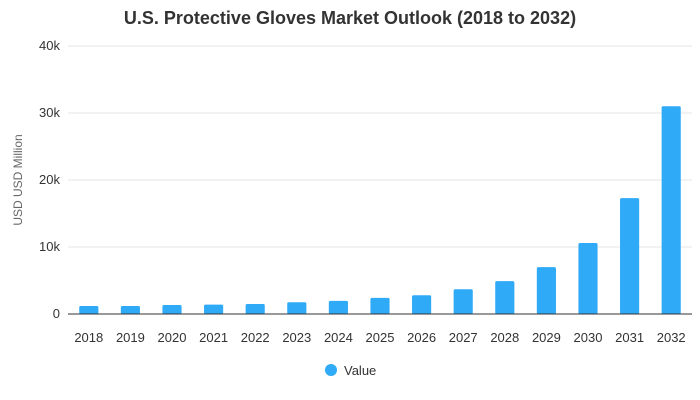 The height and width of the screenshot is (400, 700). Describe the element at coordinates (255, 308) in the screenshot. I see `bar-2022` at that location.